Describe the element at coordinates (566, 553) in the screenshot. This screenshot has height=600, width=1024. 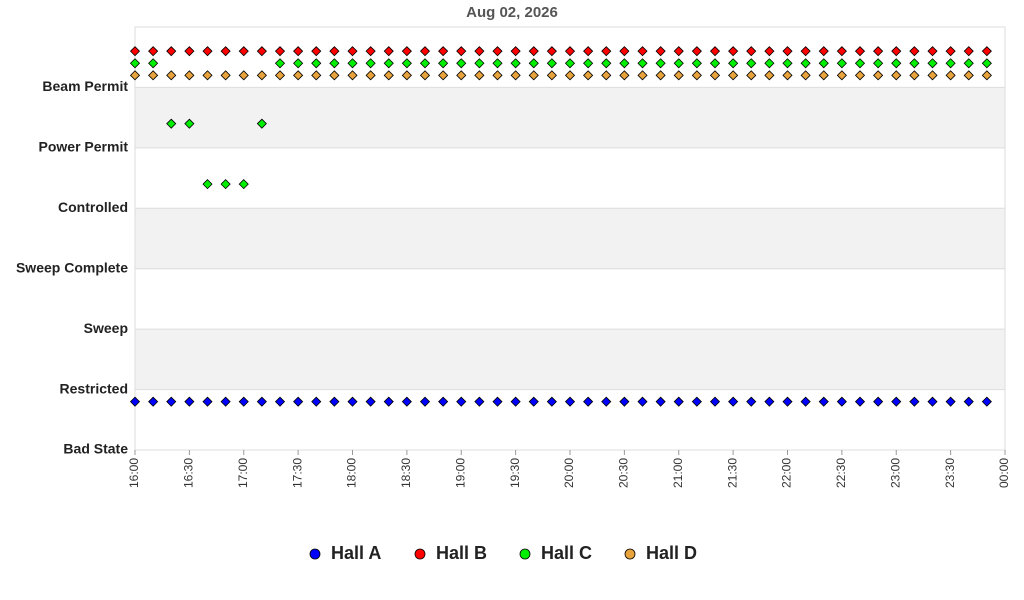
I see `legend-label: Hall C` at that location.